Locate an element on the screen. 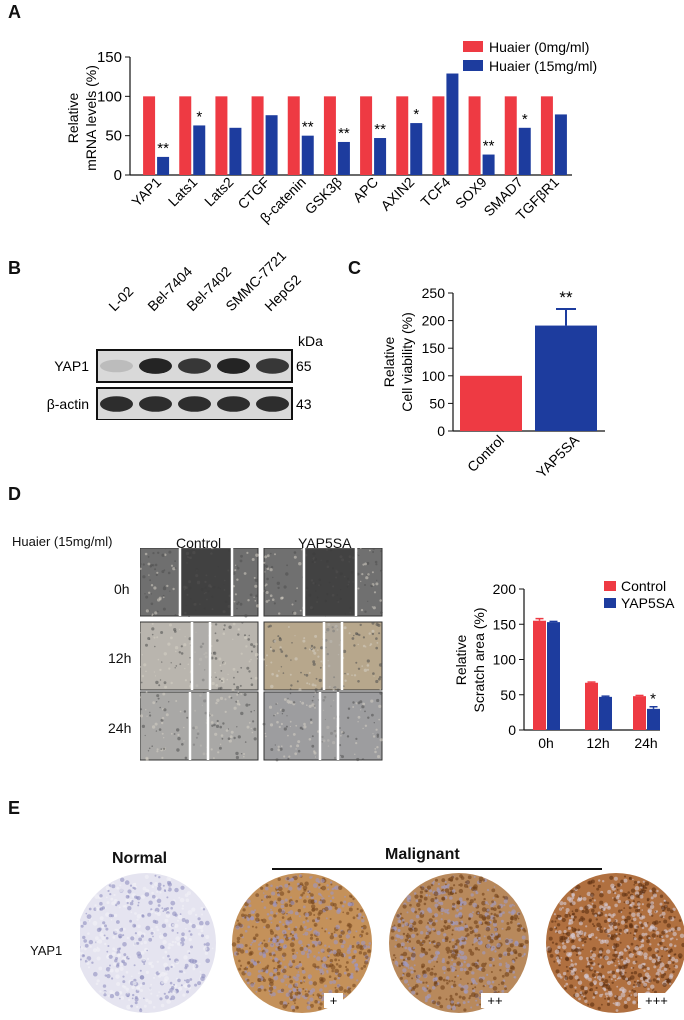  scratch-gap is located at coordinates (329, 726).